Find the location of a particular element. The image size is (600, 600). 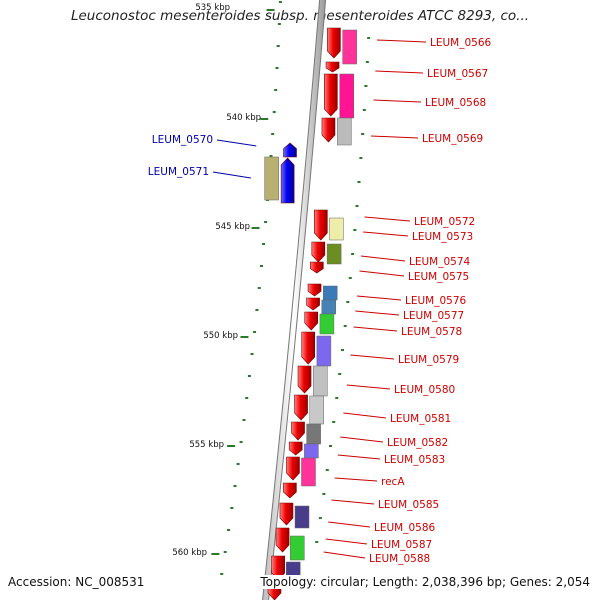

gene-label: LEUM_0571 is located at coordinates (178, 172).